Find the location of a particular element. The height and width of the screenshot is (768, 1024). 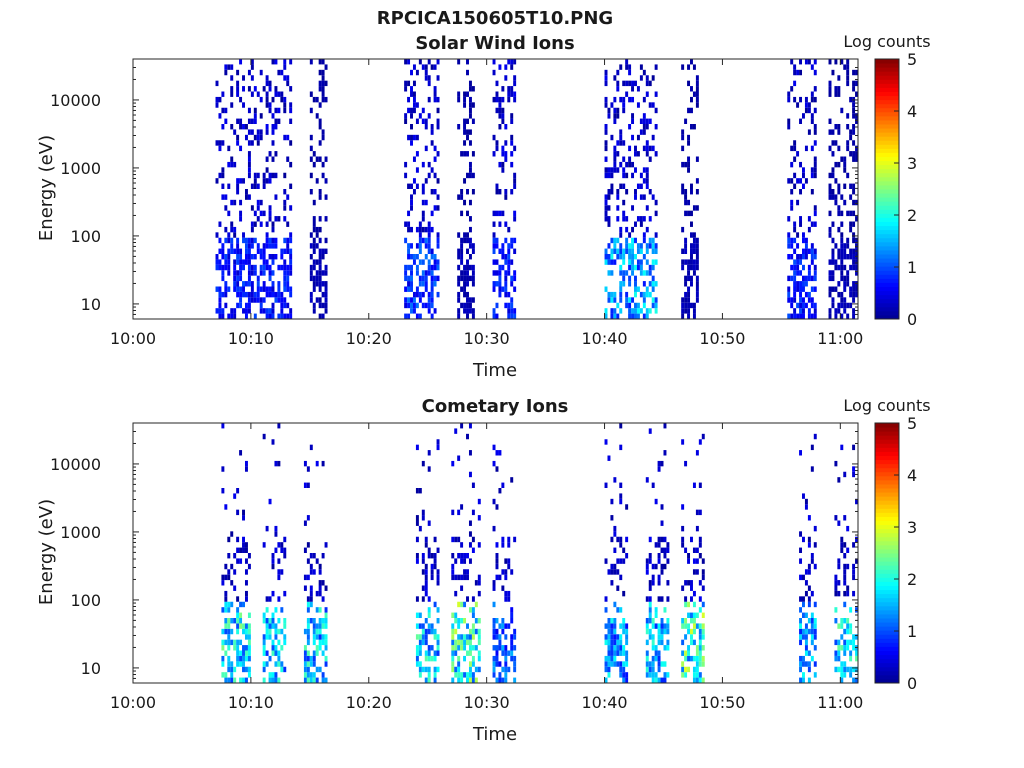

colorbar-tick-label: 1 is located at coordinates (912, 631).